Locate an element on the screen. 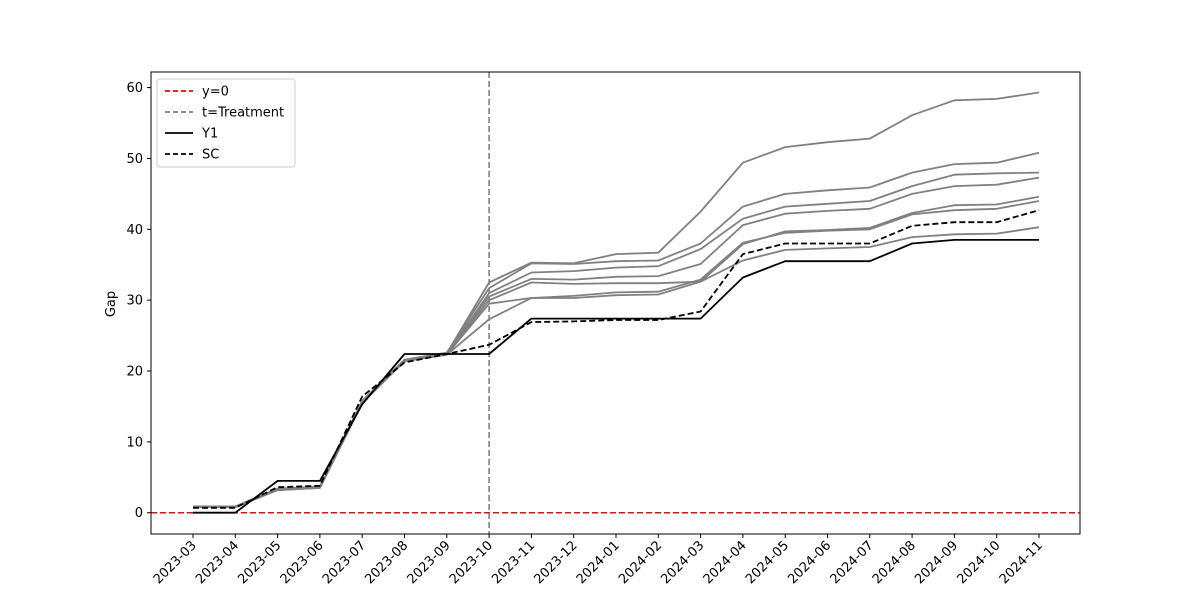 This screenshot has width=1200, height=600. y-tick-label: 40 is located at coordinates (134, 230).